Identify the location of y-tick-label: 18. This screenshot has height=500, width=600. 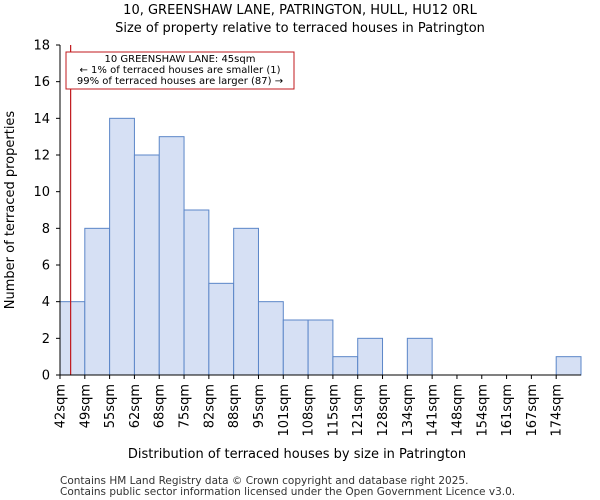
(41, 46).